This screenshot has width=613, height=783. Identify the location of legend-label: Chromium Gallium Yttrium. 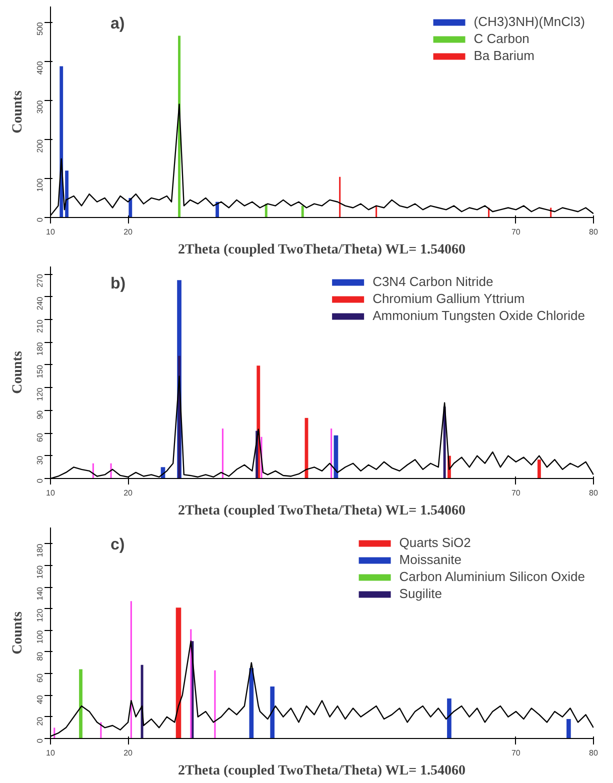
(448, 298).